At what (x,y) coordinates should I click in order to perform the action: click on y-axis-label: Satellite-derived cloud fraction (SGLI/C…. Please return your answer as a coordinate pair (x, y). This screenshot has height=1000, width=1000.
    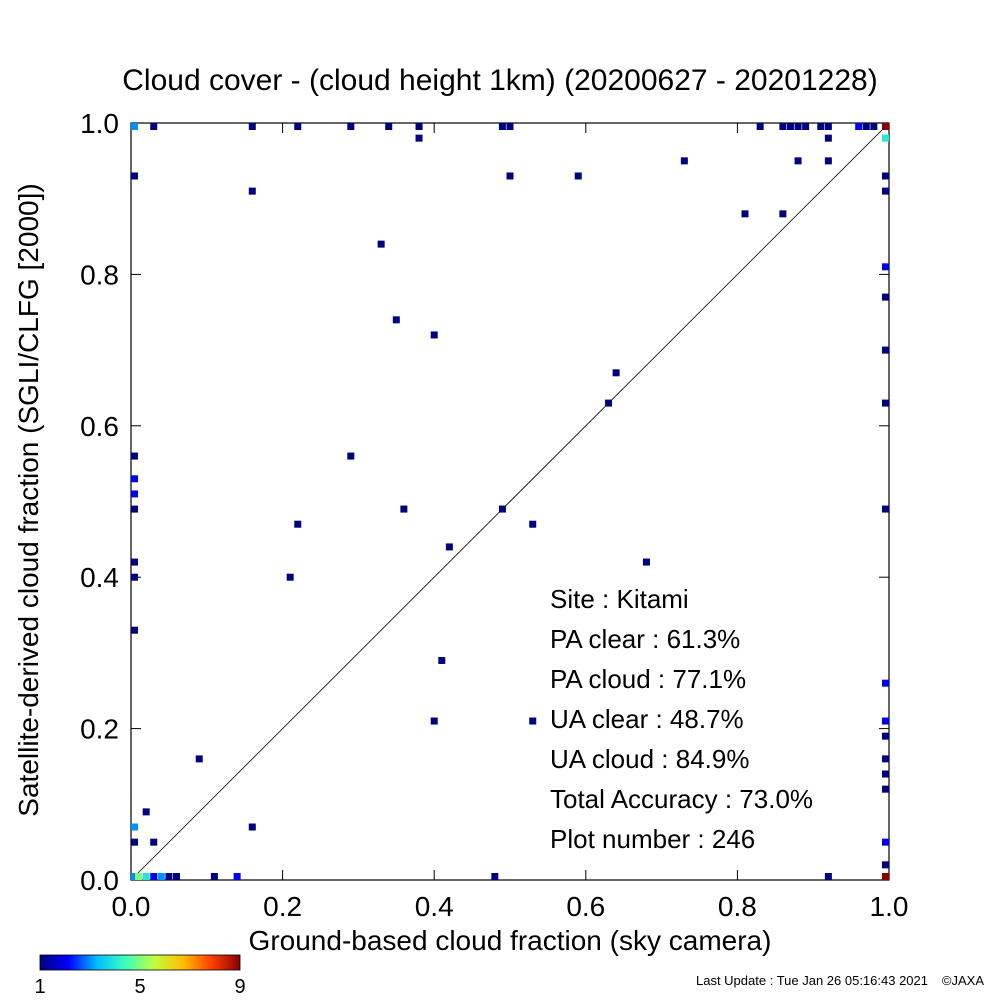
    Looking at the image, I should click on (28, 499).